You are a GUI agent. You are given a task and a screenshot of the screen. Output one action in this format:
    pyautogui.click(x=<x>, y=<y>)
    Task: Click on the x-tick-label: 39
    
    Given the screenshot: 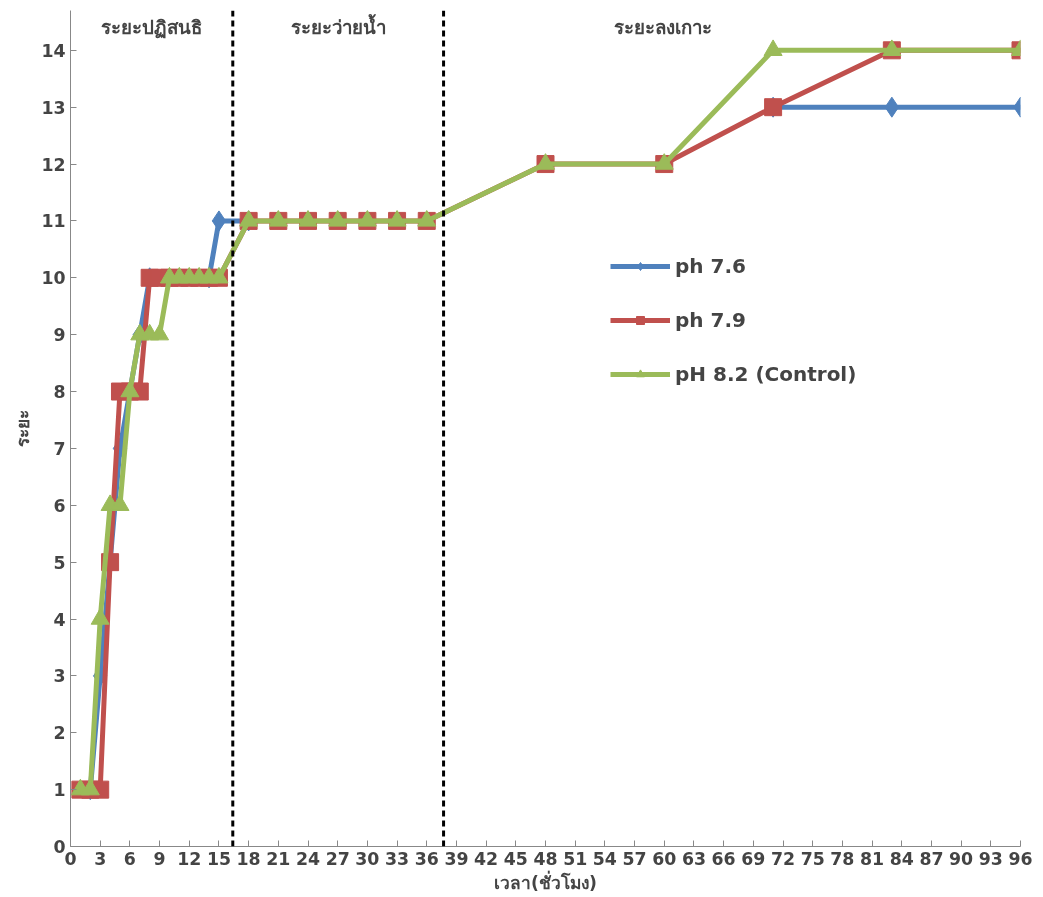 What is the action you would take?
    pyautogui.click(x=456, y=858)
    